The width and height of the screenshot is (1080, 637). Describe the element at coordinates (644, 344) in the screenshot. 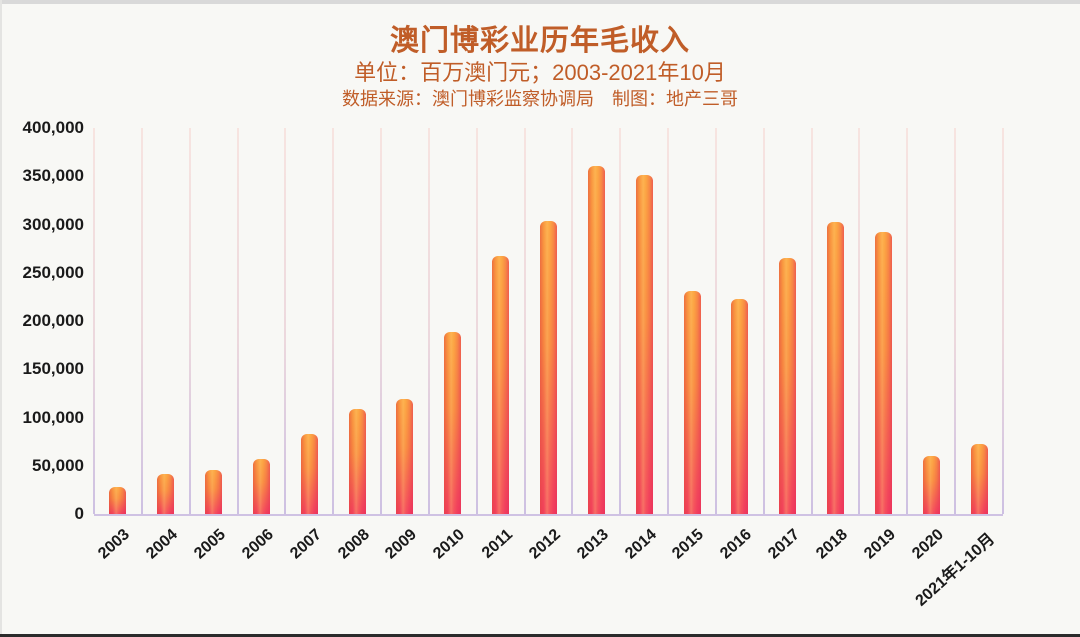

I see `bar-2014` at that location.